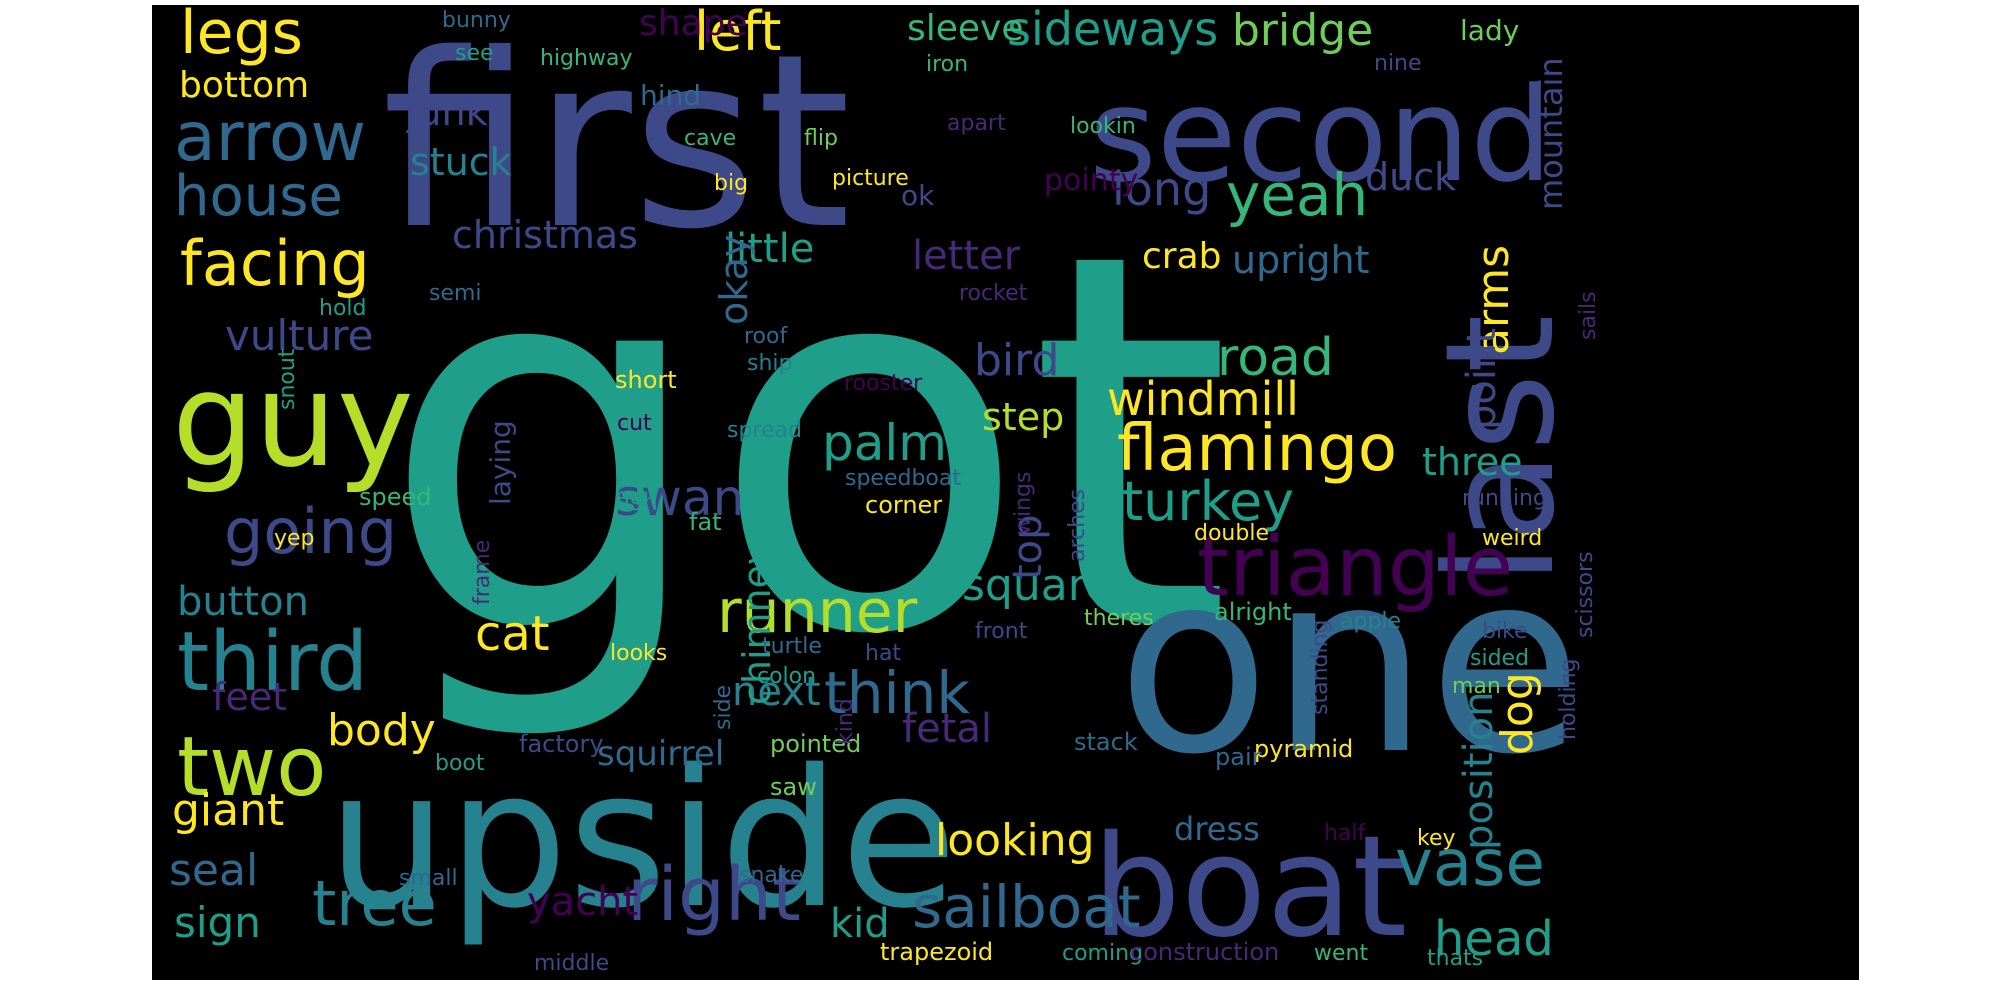 The width and height of the screenshot is (2000, 1000). Describe the element at coordinates (845, 721) in the screenshot. I see `word-kind: kind` at that location.